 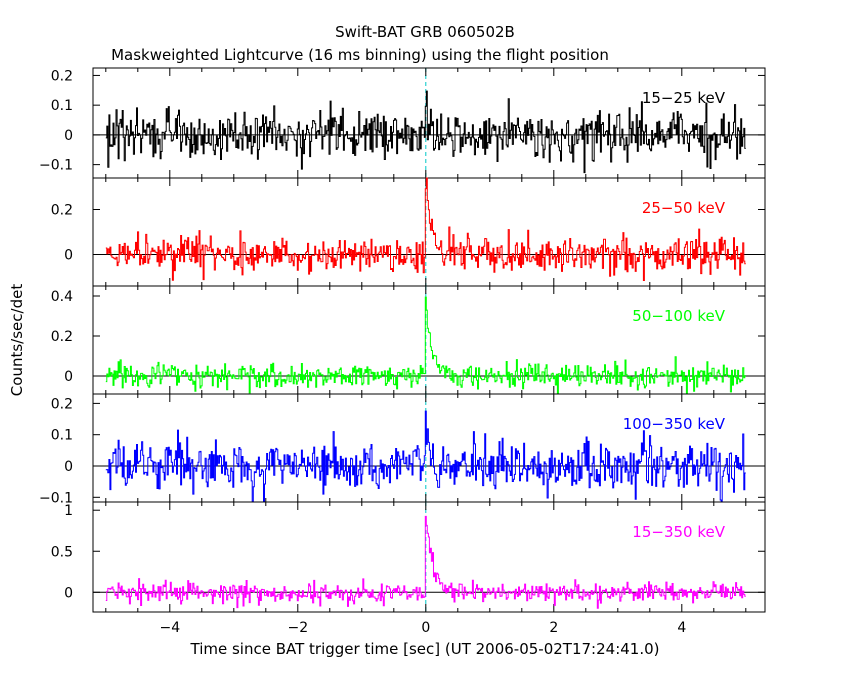 What do you see at coordinates (425, 132) in the screenshot?
I see `lightcurve-series-15-25-kev` at bounding box center [425, 132].